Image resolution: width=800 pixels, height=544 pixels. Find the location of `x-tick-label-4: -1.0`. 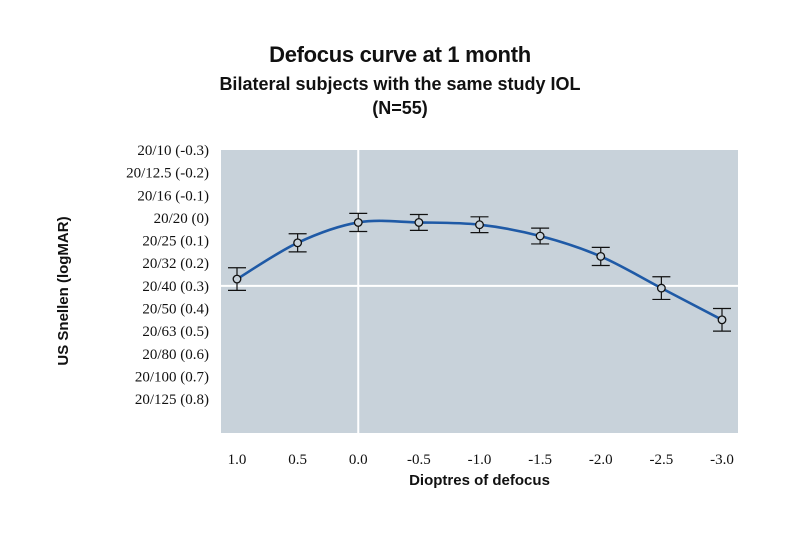

x-tick-label-4: -1.0 is located at coordinates (480, 460).